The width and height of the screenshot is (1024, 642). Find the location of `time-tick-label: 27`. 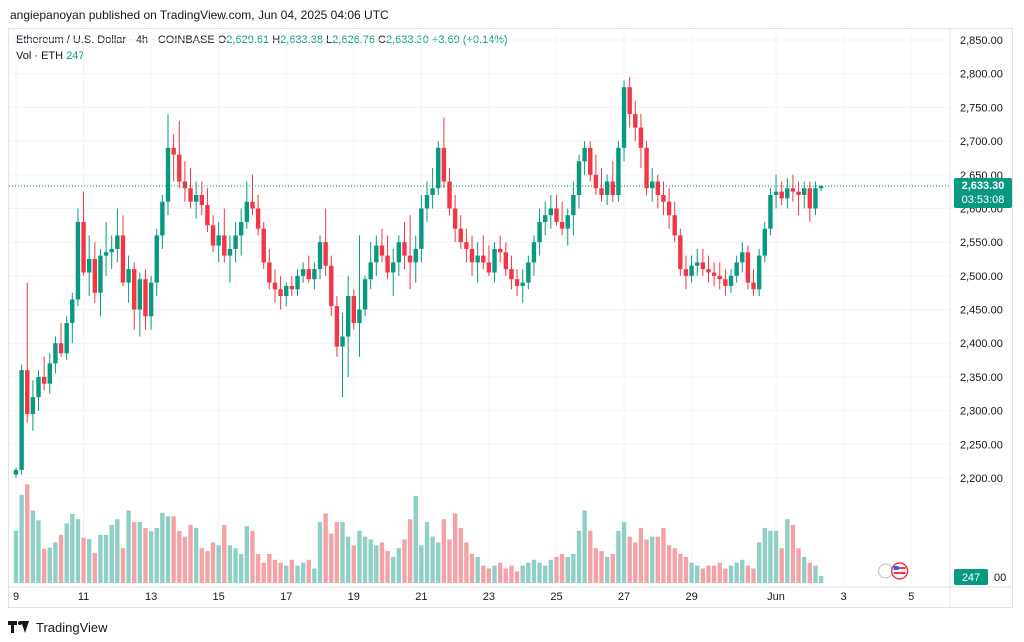

time-tick-label: 27 is located at coordinates (624, 597).